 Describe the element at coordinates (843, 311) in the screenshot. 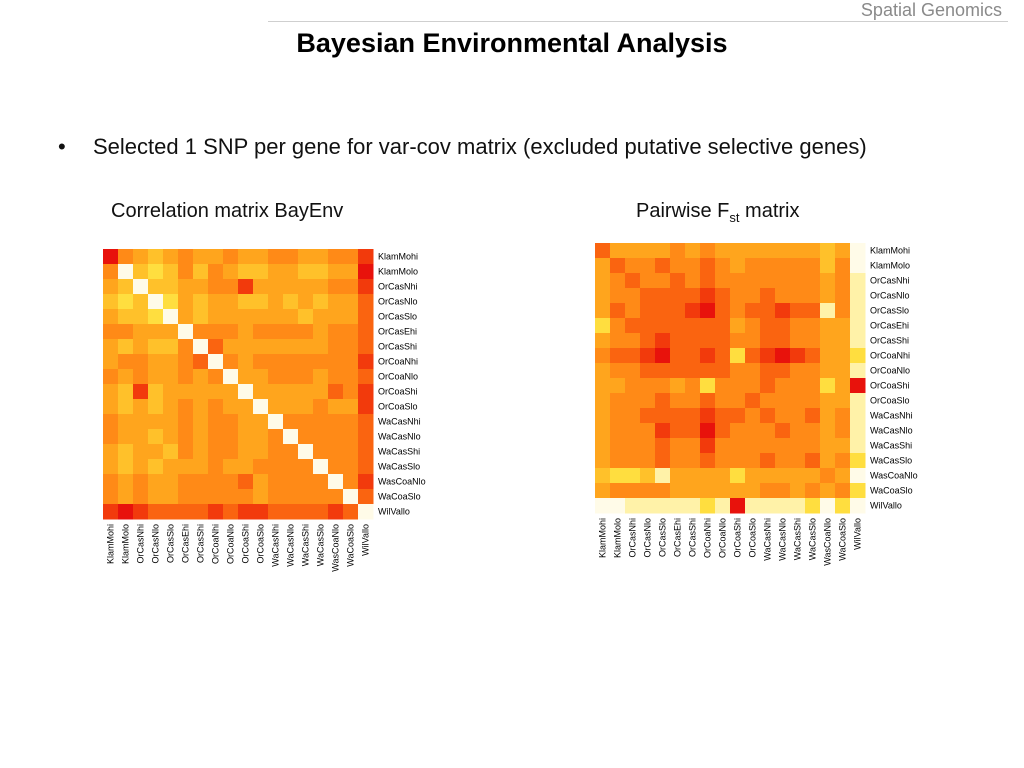

I see `fst-cell-OrCasSlo-WaCoaSlo` at that location.